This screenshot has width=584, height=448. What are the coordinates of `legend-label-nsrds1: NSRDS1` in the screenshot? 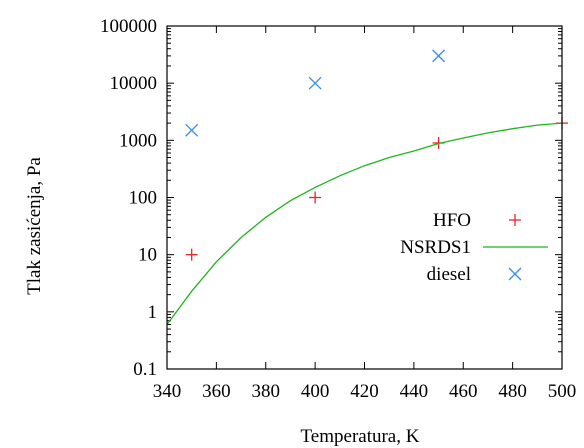 It's located at (435, 247).